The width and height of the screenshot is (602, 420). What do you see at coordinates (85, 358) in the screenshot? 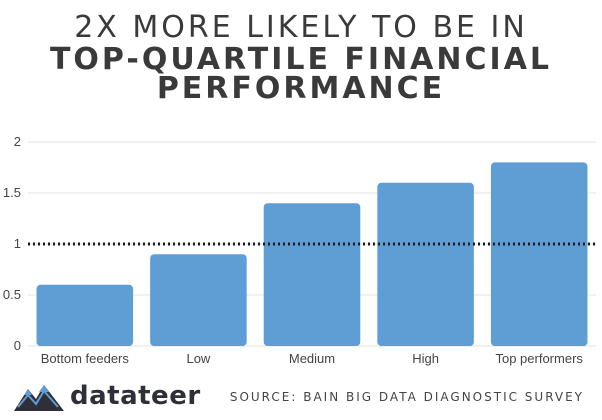
I see `x-tick-label: Bottom feeders` at bounding box center [85, 358].